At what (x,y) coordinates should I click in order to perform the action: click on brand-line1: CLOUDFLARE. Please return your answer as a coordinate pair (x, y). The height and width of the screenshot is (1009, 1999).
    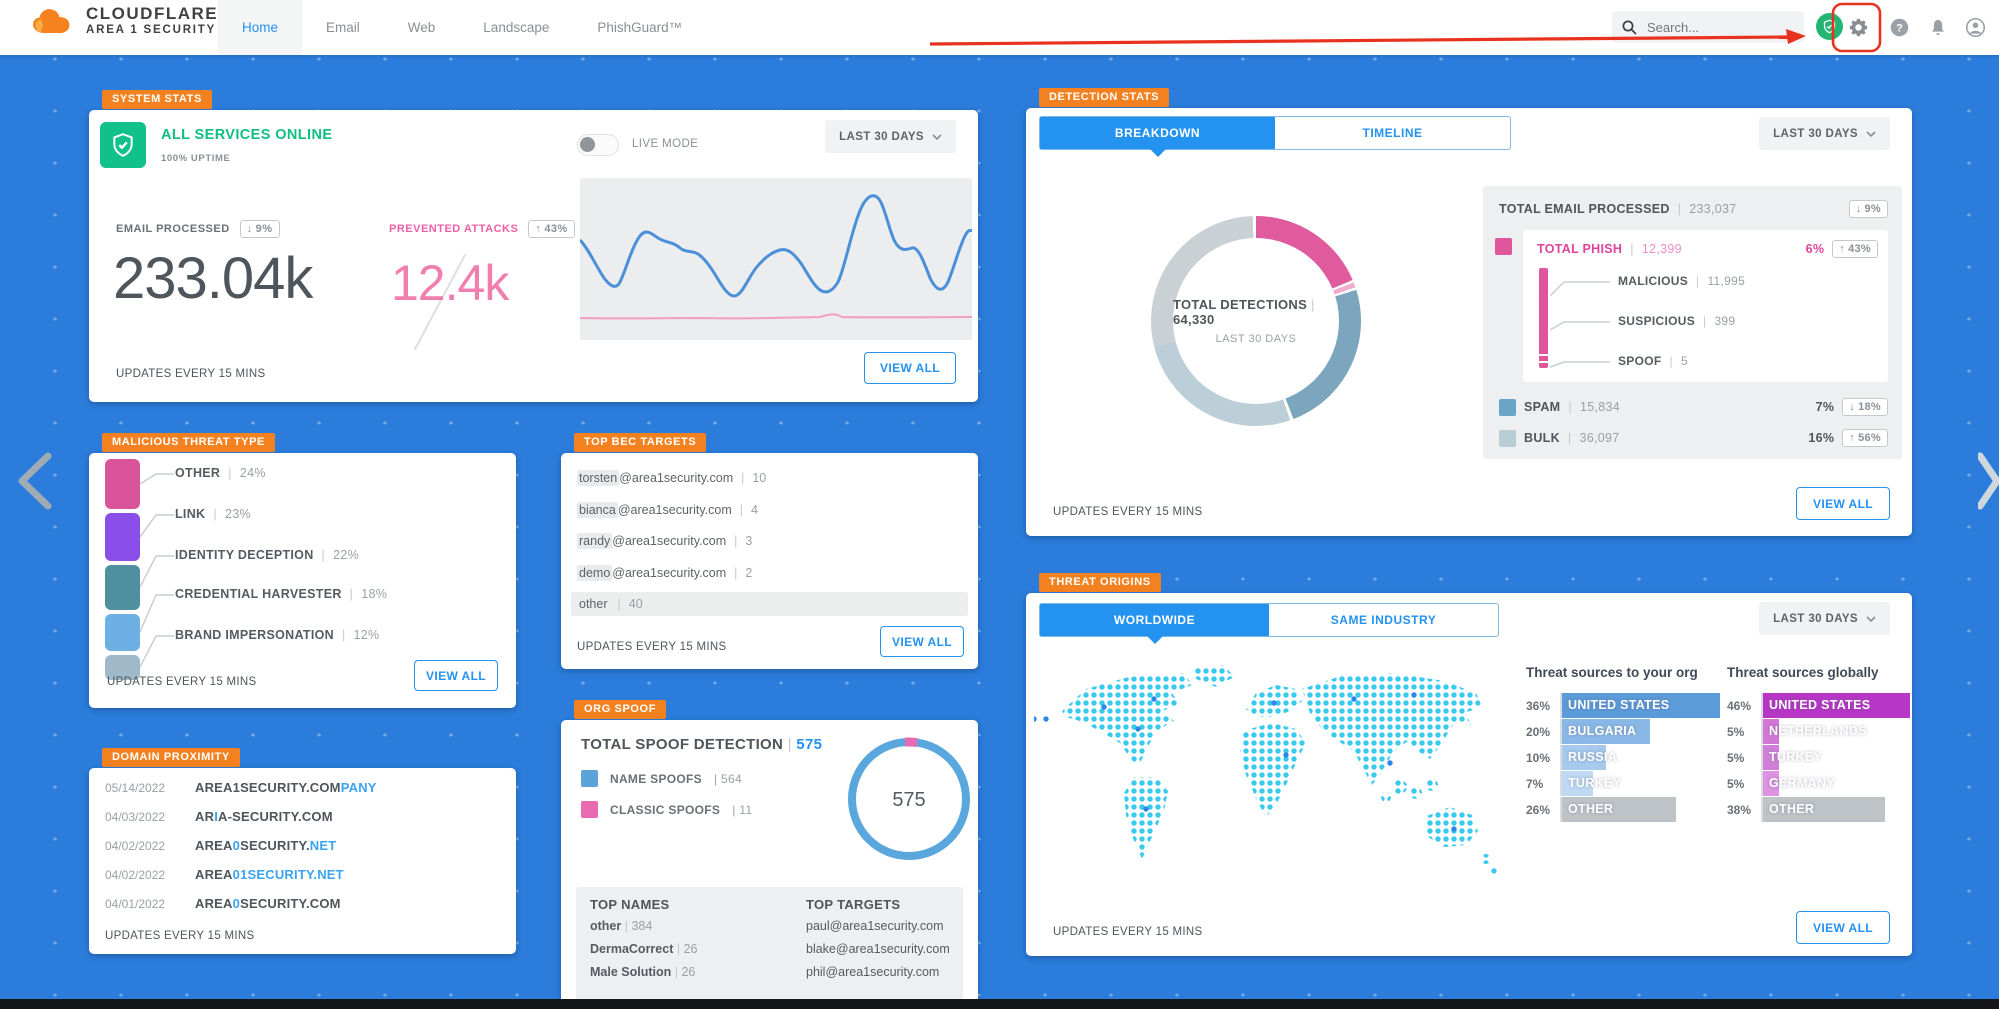
    Looking at the image, I should click on (152, 14).